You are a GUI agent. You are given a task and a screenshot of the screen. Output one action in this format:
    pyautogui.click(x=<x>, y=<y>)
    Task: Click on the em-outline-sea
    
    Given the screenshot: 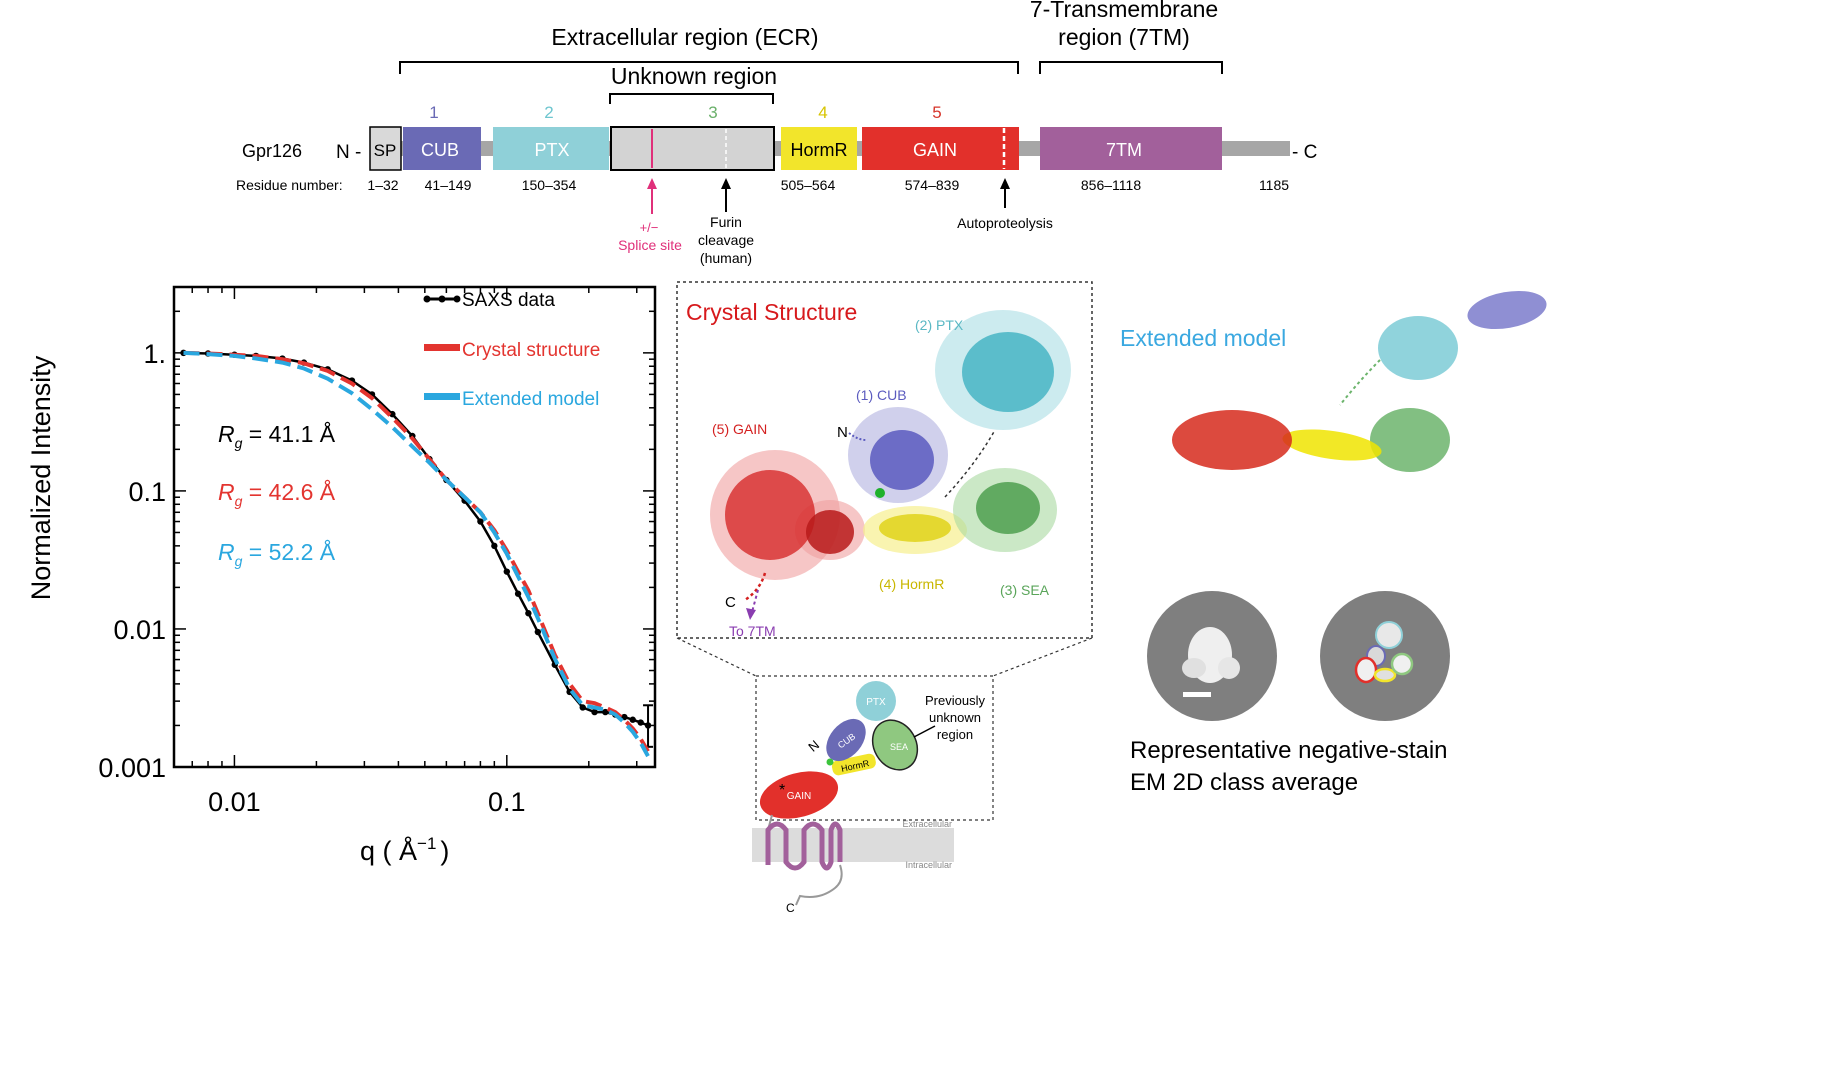 What is the action you would take?
    pyautogui.click(x=1402, y=664)
    